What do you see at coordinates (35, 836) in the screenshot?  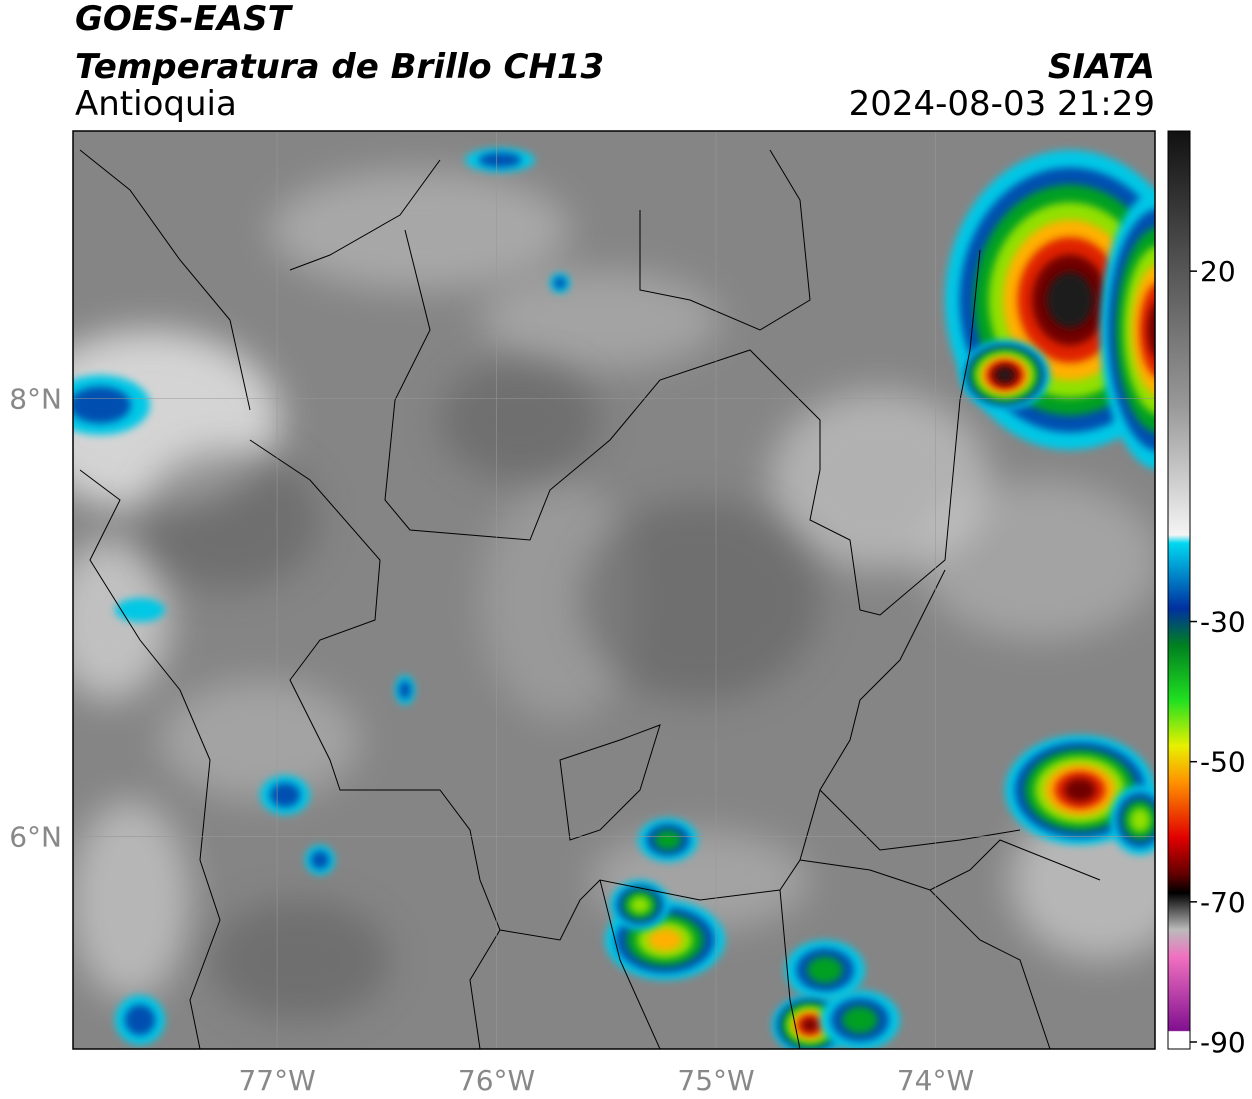 I see `lat-label: 6°N` at bounding box center [35, 836].